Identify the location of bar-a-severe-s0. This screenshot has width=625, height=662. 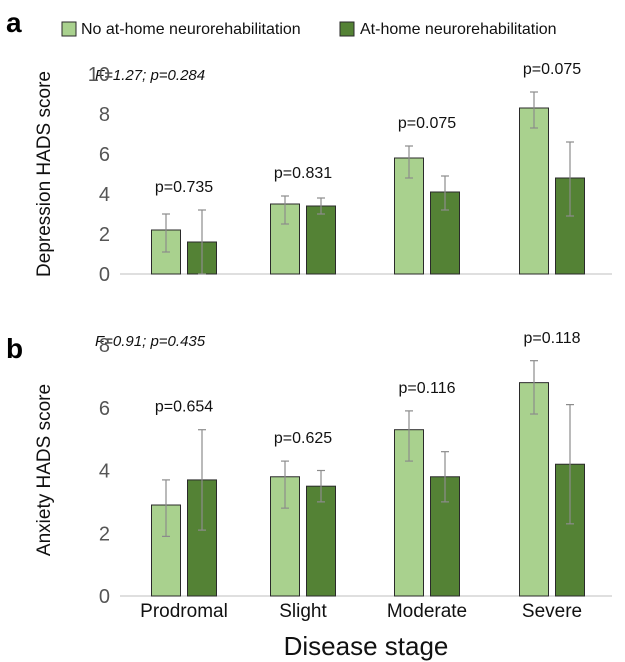
(534, 191).